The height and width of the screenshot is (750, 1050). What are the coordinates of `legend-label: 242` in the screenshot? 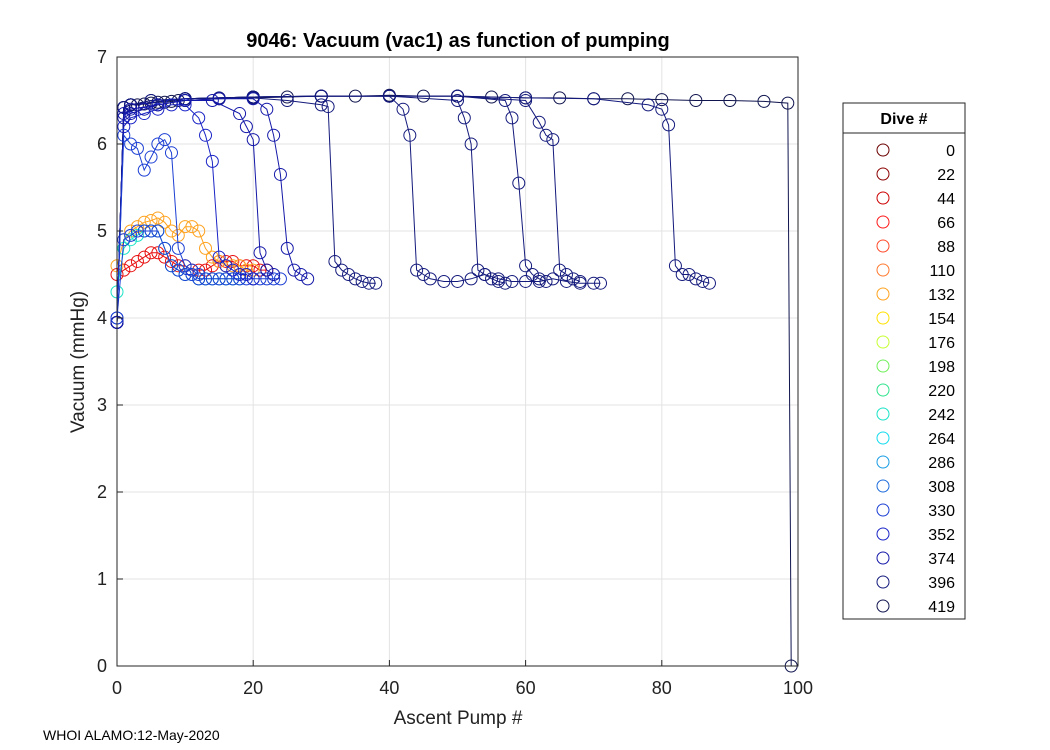 It's located at (941, 415).